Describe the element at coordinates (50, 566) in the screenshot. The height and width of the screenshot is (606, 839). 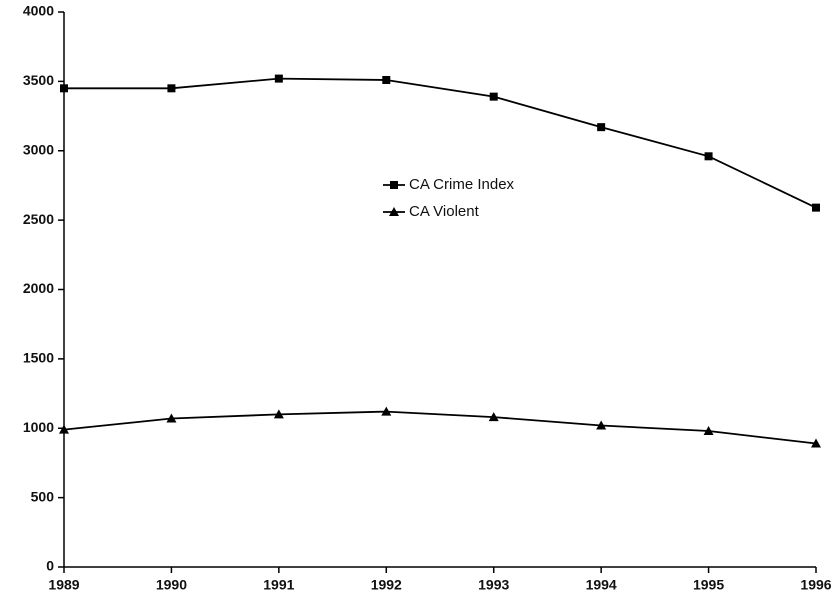
I see `y-tick-label: 0` at that location.